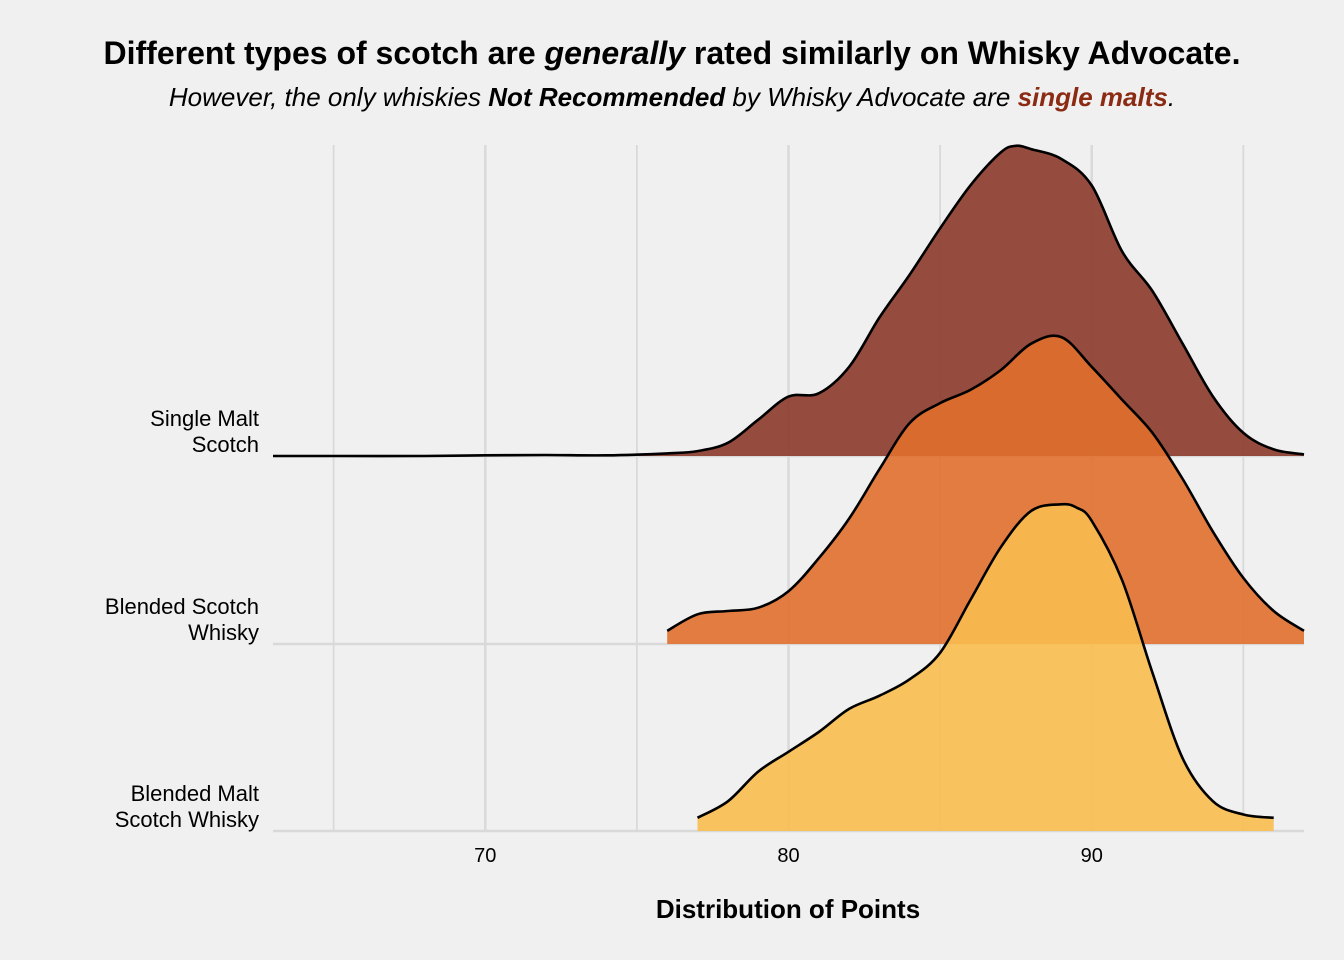 Image resolution: width=1344 pixels, height=960 pixels. I want to click on x-axis-ticks: 70 80 90, so click(788, 856).